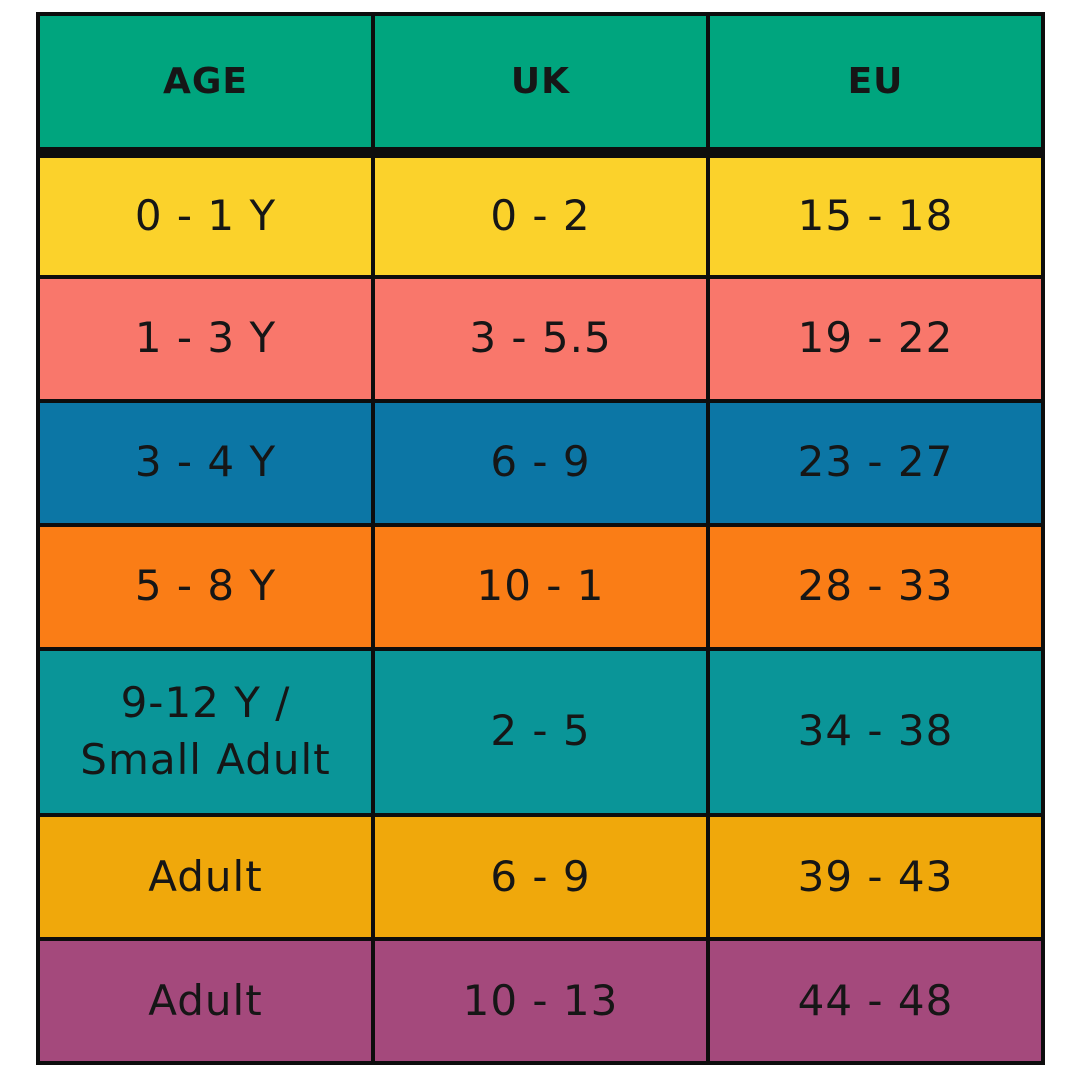  Describe the element at coordinates (875, 214) in the screenshot. I see `eu-size-cell: 15 - 18` at that location.